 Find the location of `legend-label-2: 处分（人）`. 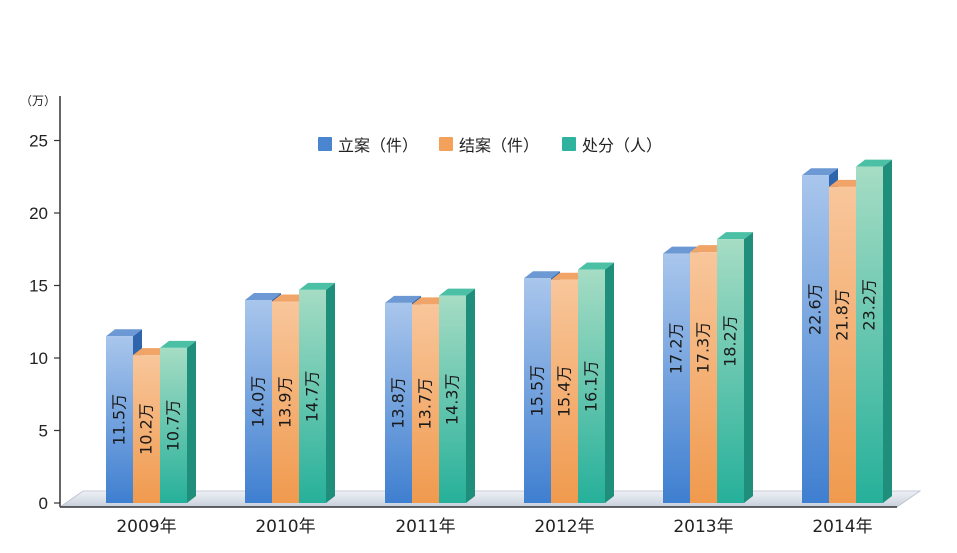

legend-label-2: 处分（人） is located at coordinates (622, 145).